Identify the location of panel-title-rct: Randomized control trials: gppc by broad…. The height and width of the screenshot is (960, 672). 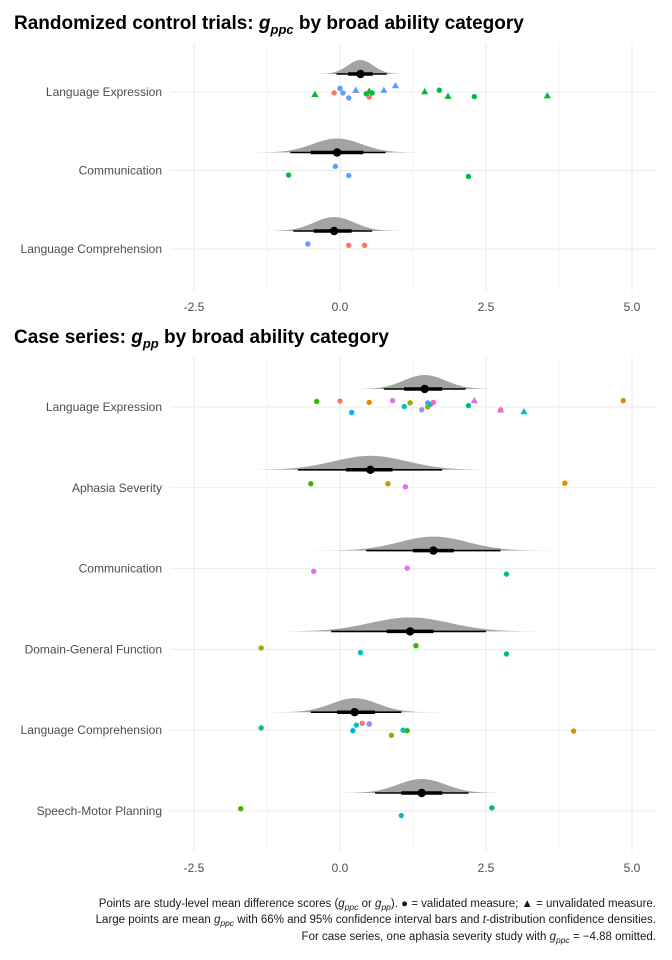
(269, 25).